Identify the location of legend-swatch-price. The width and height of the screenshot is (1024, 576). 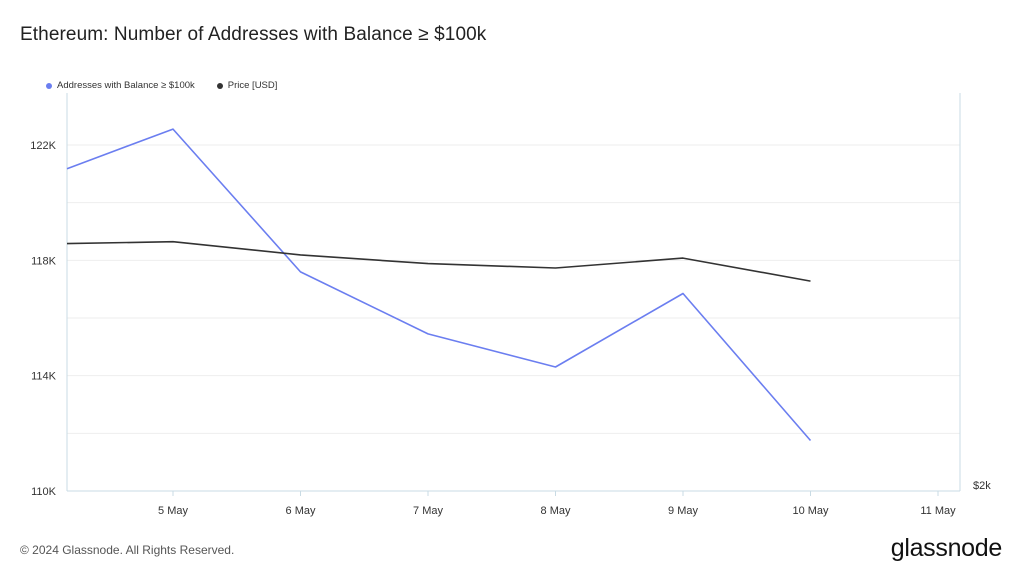
(219, 85).